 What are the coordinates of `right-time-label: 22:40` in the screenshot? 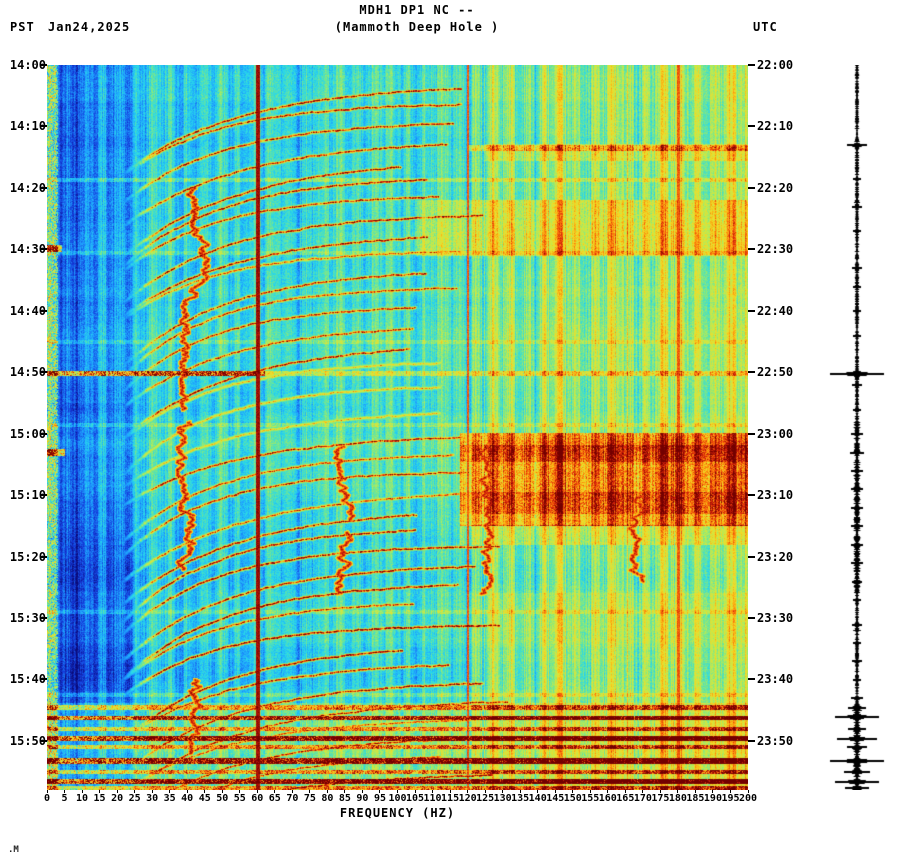 It's located at (775, 310).